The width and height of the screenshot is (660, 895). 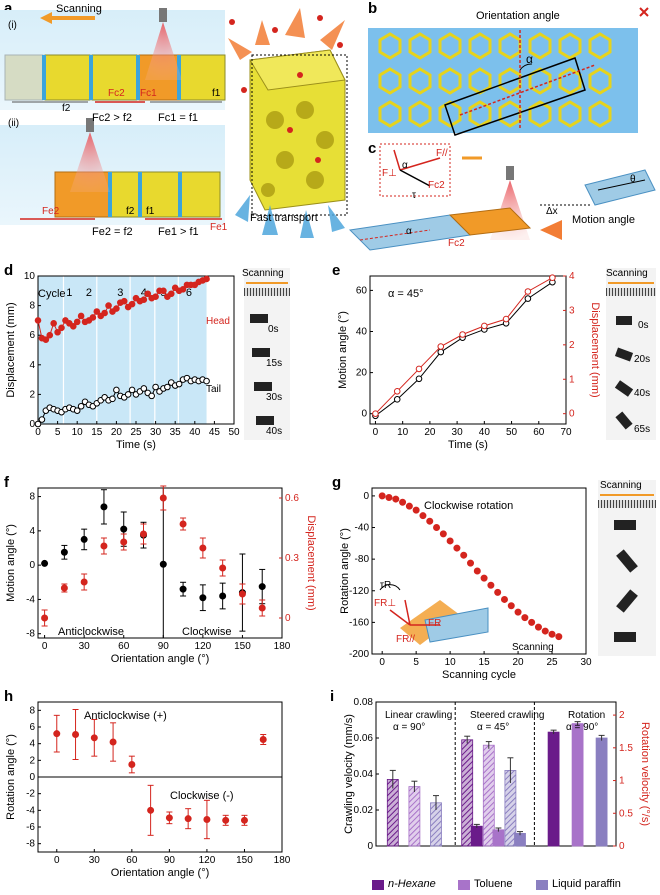 I want to click on photo-strip-g: Scanning, so click(x=627, y=568).